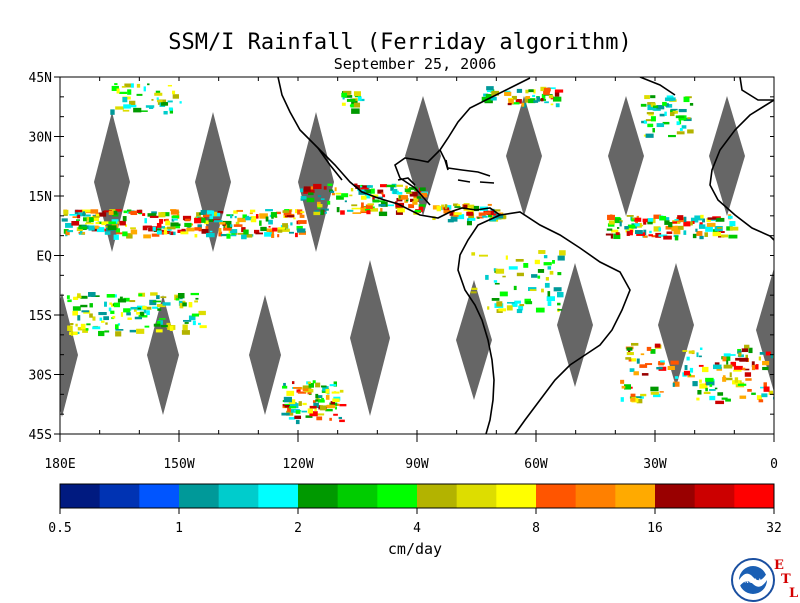 This screenshot has width=800, height=603. What do you see at coordinates (415, 509) in the screenshot?
I see `colorbar: 0.5 1 2 4 8 16 32` at bounding box center [415, 509].